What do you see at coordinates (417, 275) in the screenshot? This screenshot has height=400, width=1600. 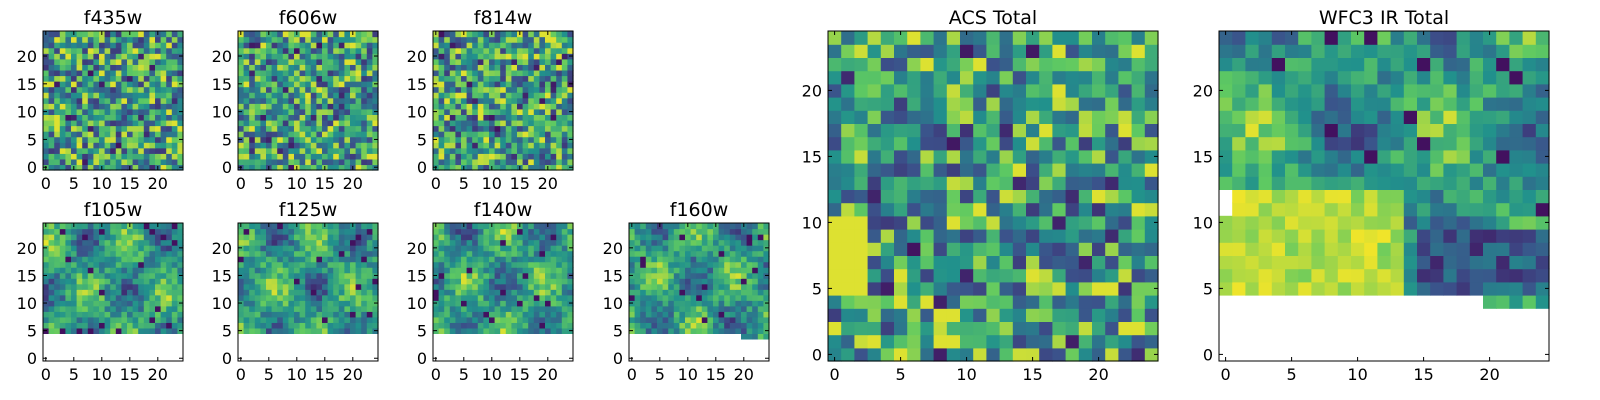 I see `y-tick-label: 15` at bounding box center [417, 275].